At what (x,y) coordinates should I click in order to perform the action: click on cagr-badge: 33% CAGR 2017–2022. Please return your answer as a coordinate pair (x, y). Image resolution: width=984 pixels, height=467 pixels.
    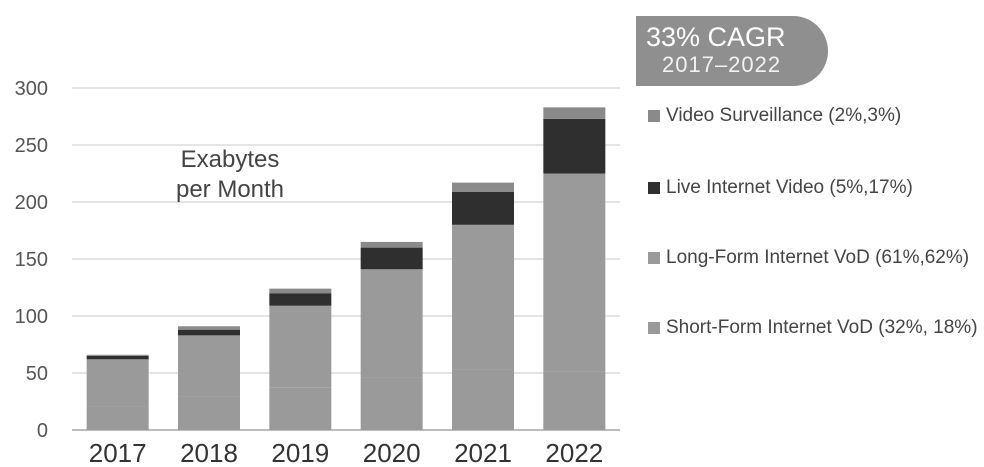
    Looking at the image, I should click on (732, 51).